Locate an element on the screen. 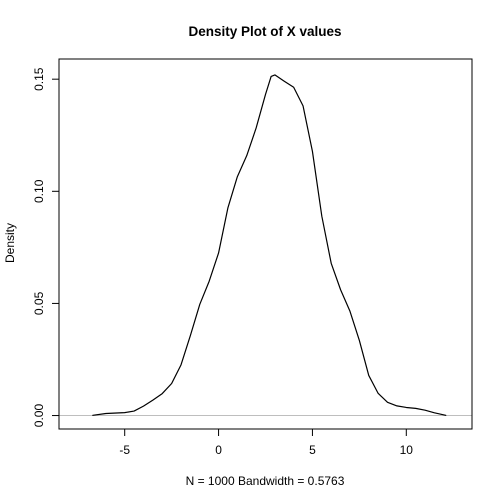  x-axis-ticks: -5 0 5 10 is located at coordinates (266, 443).